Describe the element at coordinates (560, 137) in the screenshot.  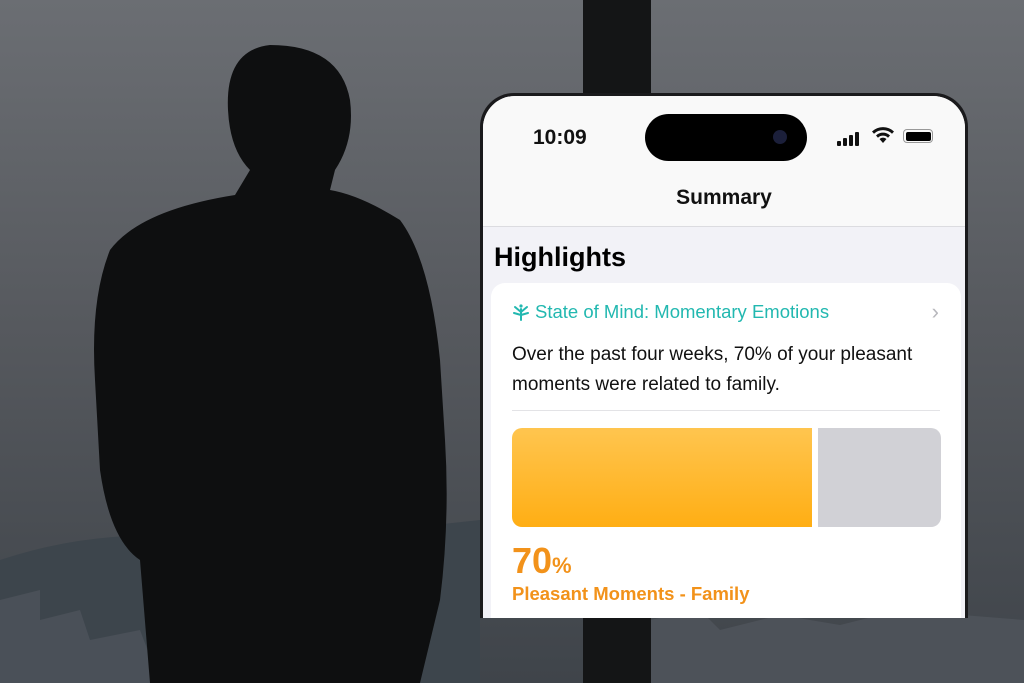
I see `status-time: 10:09` at that location.